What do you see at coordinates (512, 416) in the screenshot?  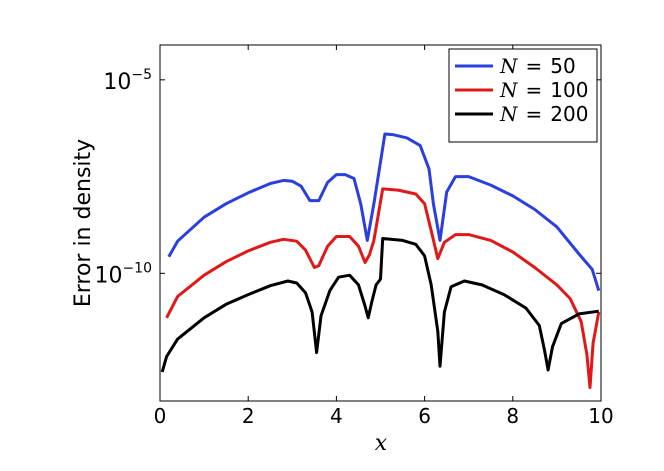 I see `x-tick-label: 8` at bounding box center [512, 416].